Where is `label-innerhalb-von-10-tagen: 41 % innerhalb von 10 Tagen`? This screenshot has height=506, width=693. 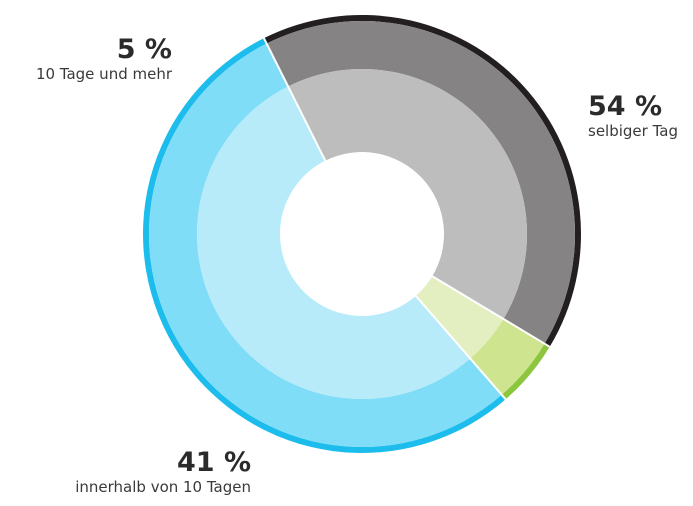
label-innerhalb-von-10-tagen: 41 % innerhalb von 10 Tagen is located at coordinates (163, 472).